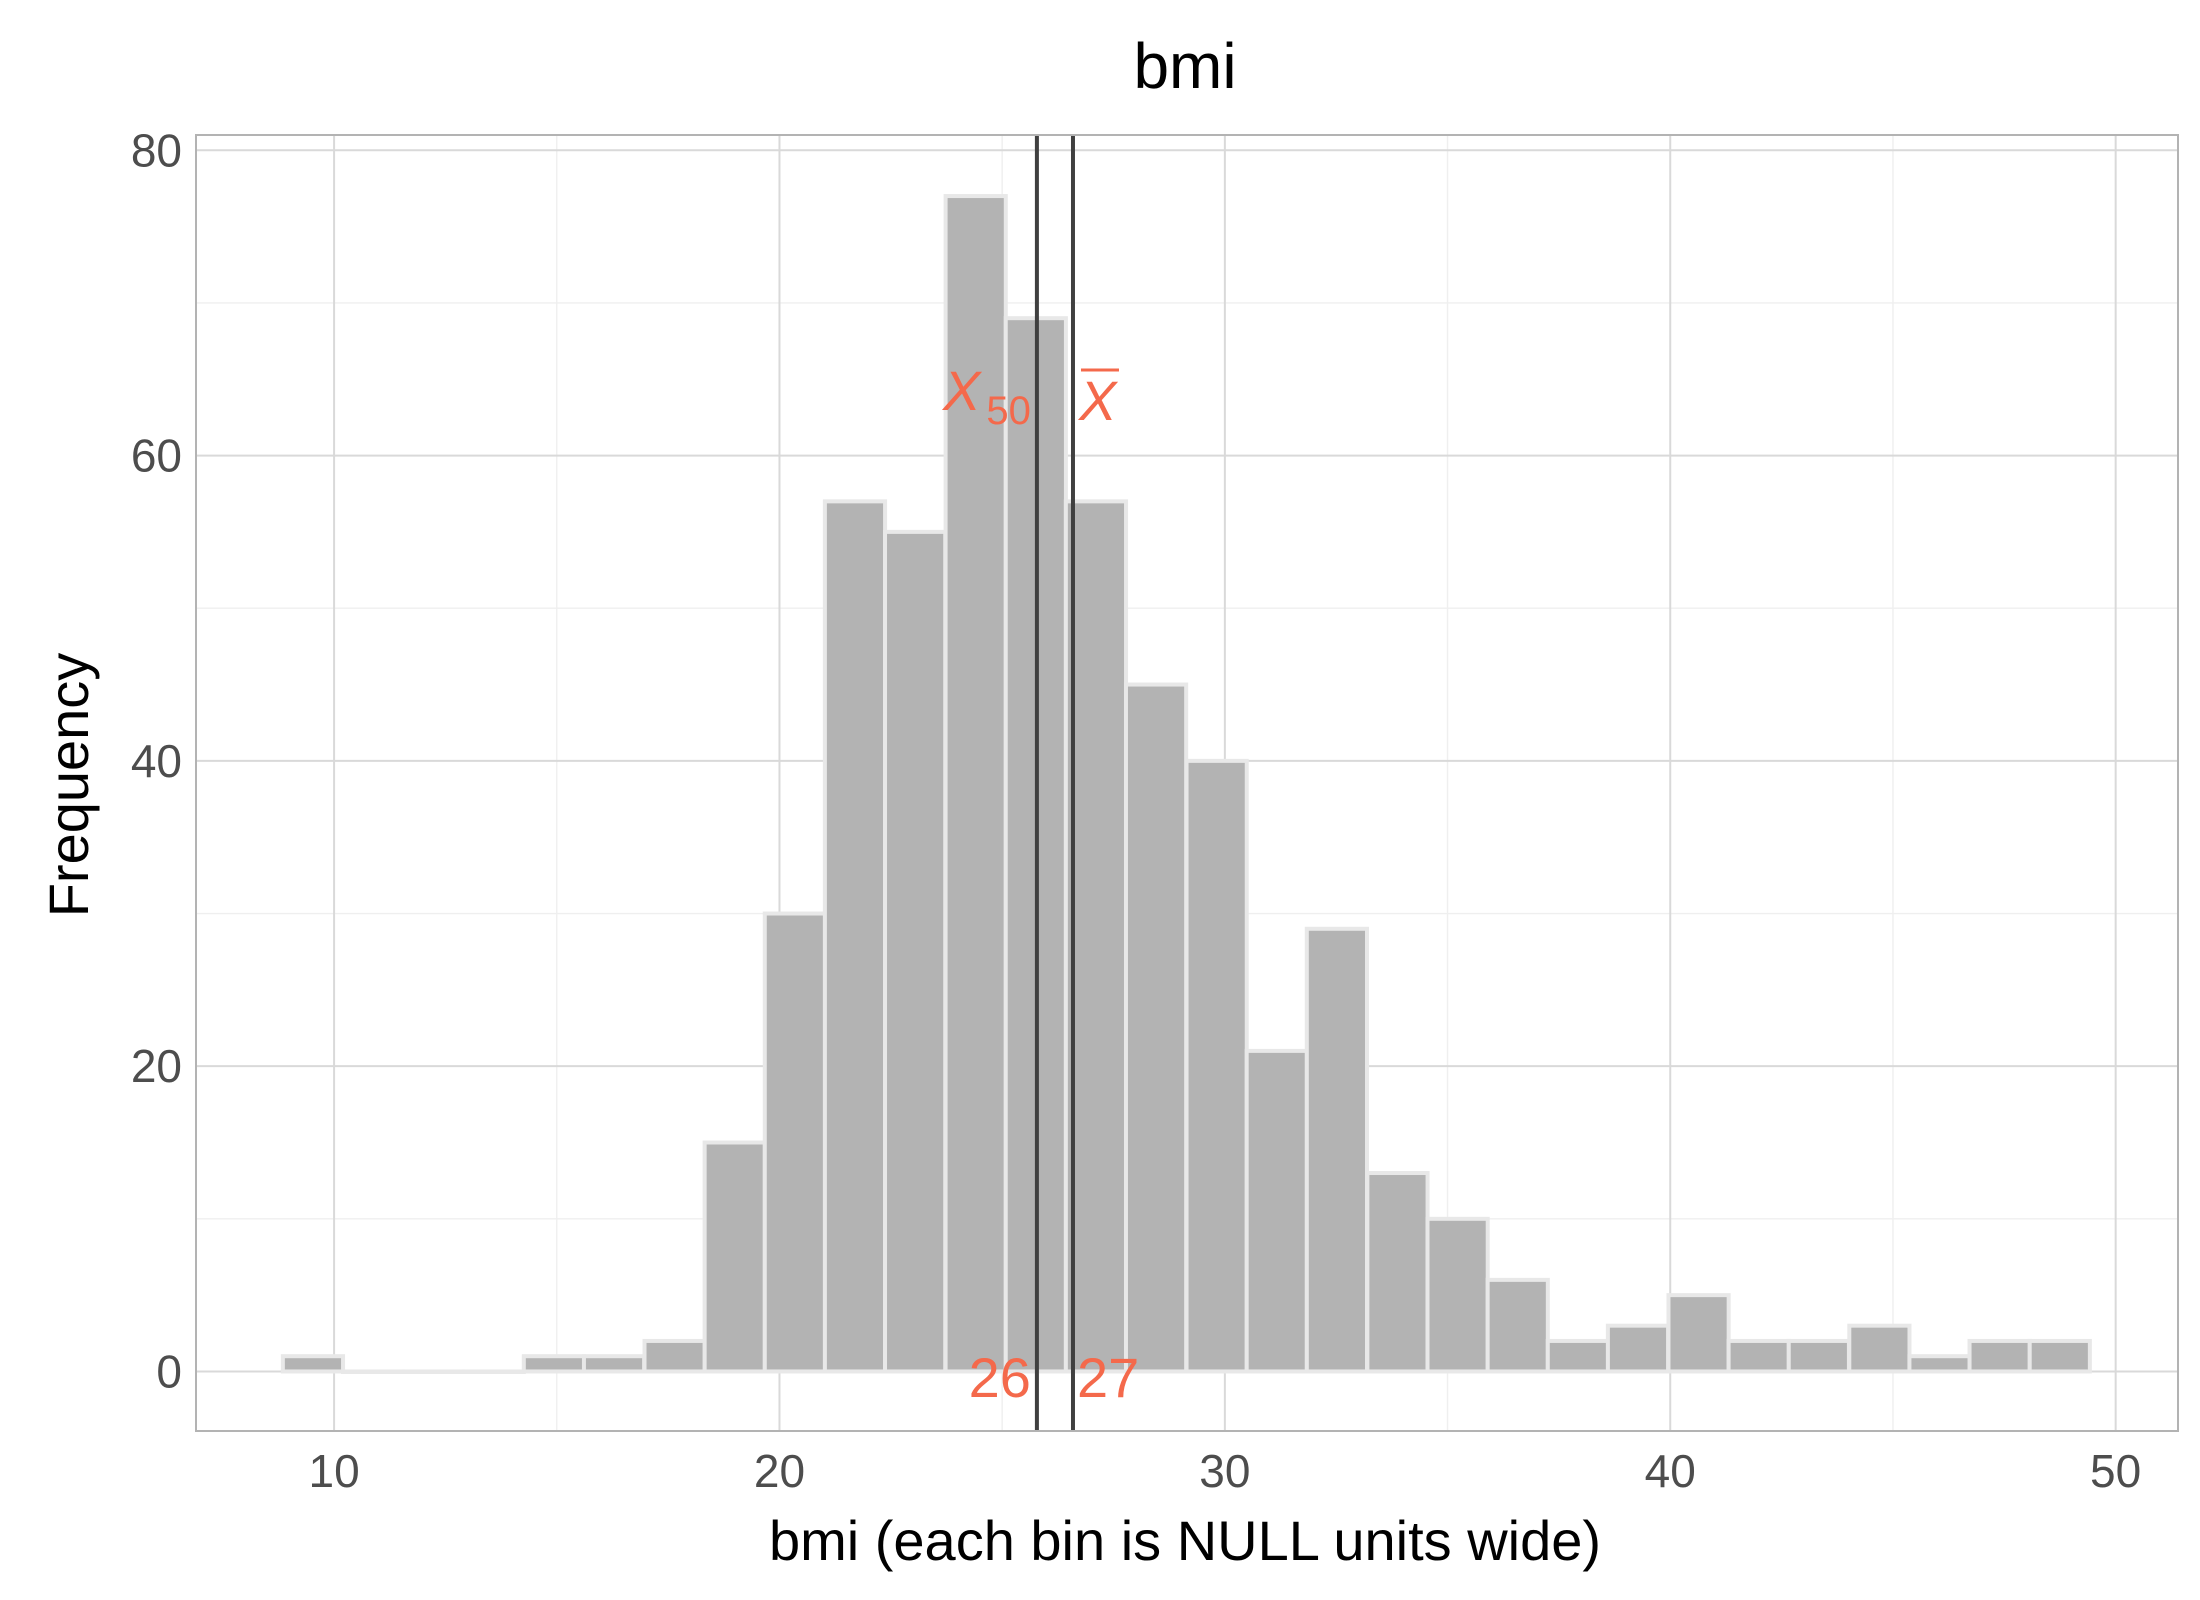  I want to click on y-tick-label: 20, so click(156, 1066).